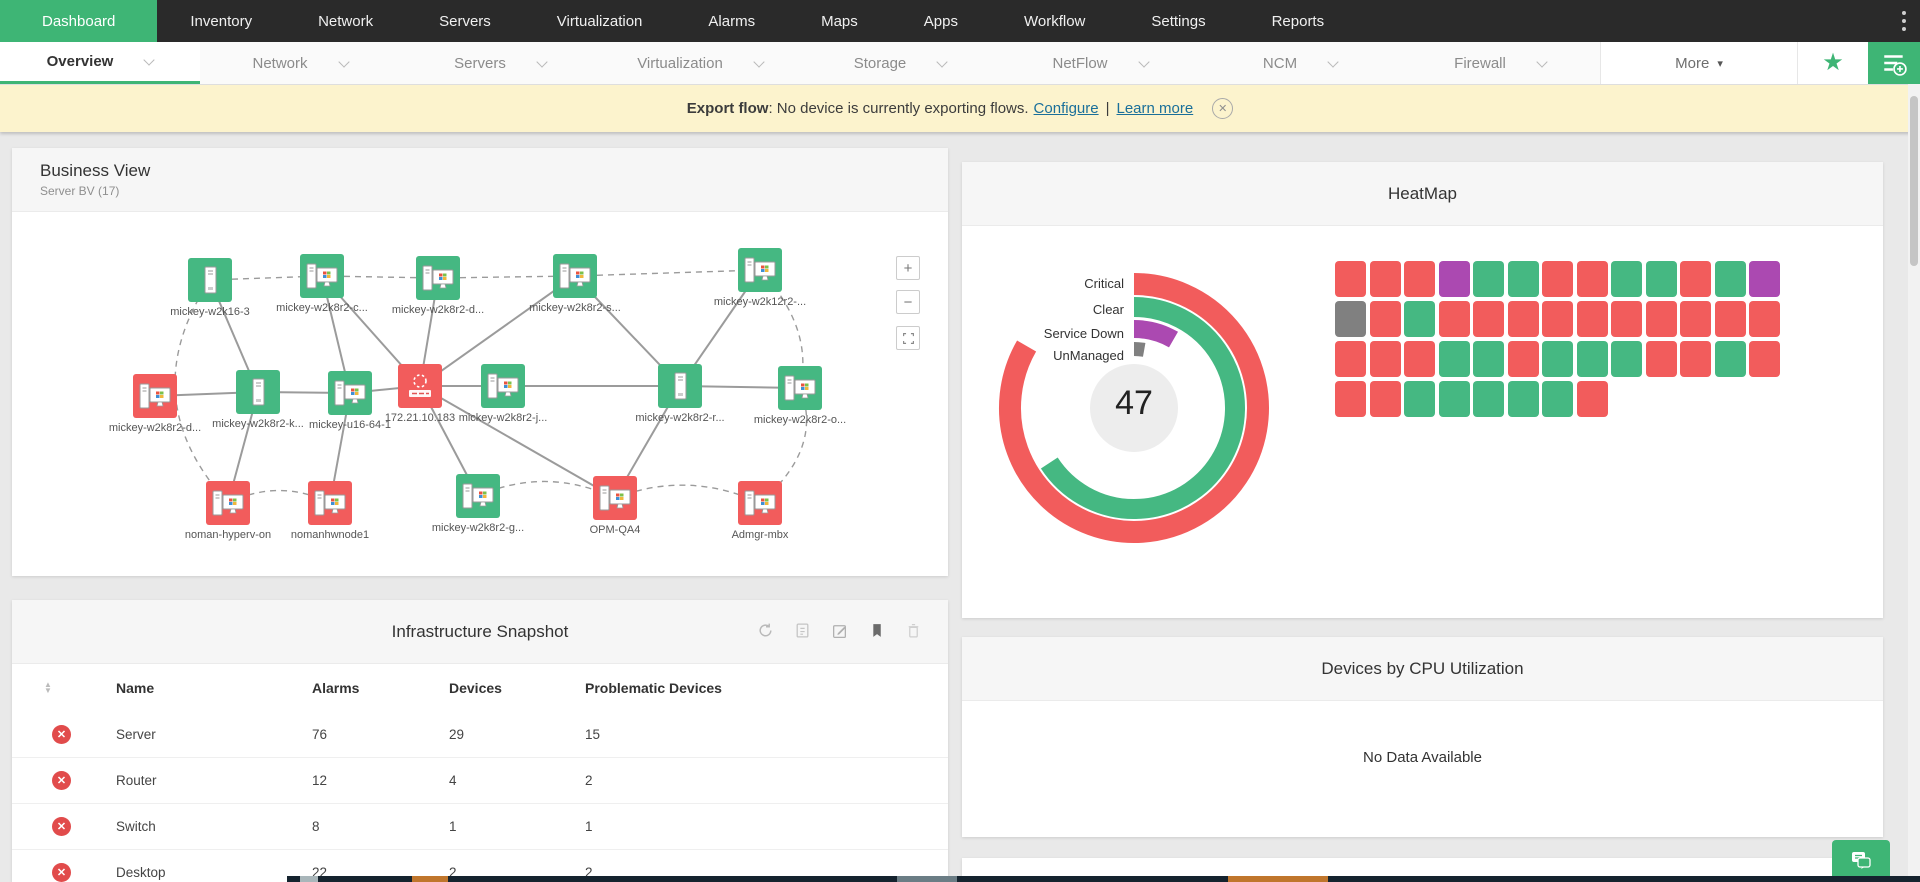  Describe the element at coordinates (760, 503) in the screenshot. I see `topology-node-admgr-mbx` at that location.